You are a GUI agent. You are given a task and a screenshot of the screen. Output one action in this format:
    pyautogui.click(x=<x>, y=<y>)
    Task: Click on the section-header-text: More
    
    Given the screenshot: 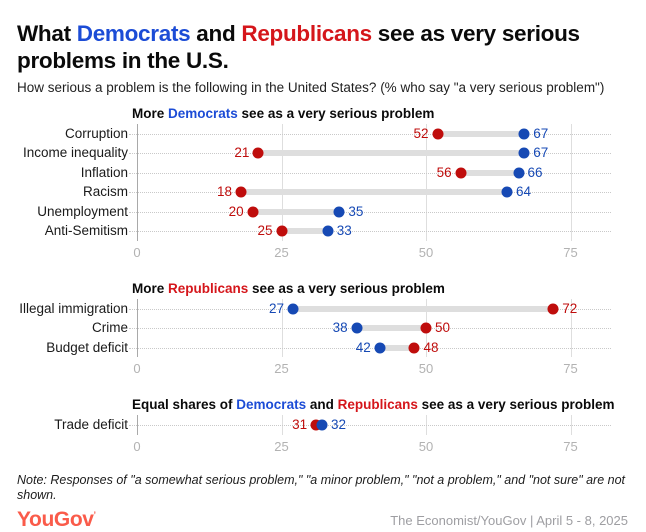 What is the action you would take?
    pyautogui.click(x=150, y=288)
    